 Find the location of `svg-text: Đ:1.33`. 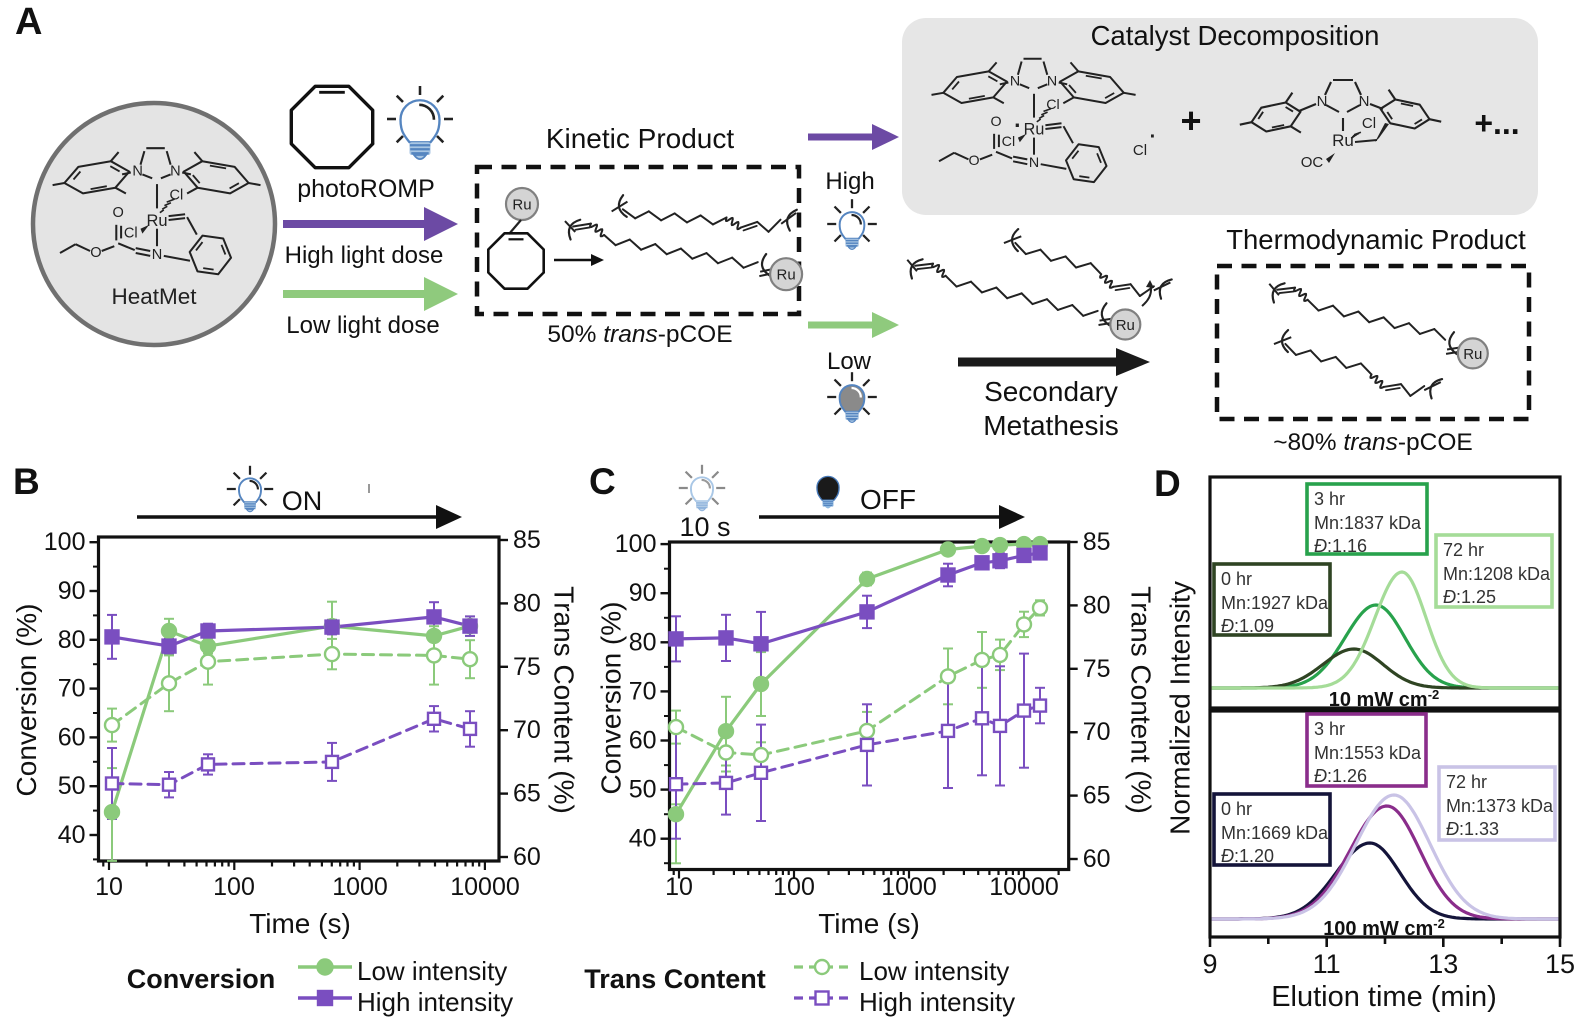

svg-text: Đ:1.33 is located at coordinates (1472, 829).